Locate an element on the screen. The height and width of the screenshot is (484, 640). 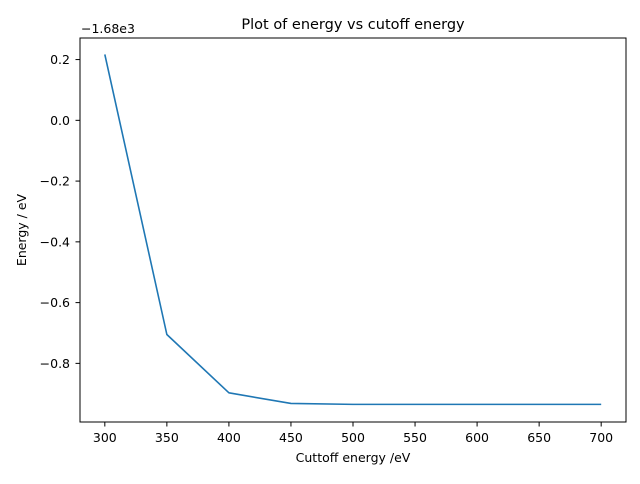
y-tick-label: 0.2 is located at coordinates (60, 59).